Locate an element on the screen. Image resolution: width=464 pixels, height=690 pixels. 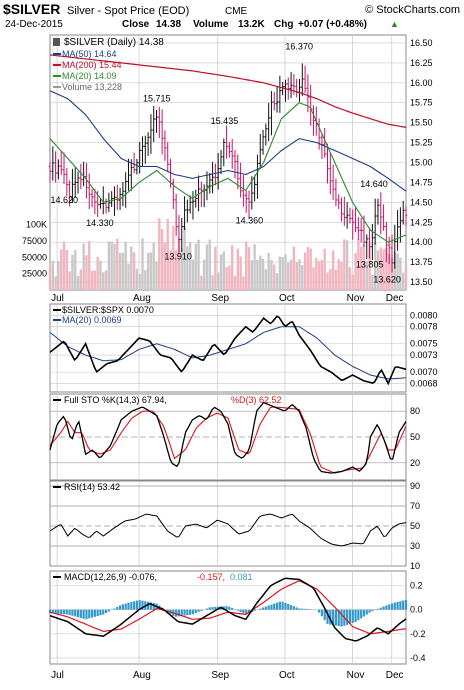
stoch-tick-label: 80 is located at coordinates (415, 411).